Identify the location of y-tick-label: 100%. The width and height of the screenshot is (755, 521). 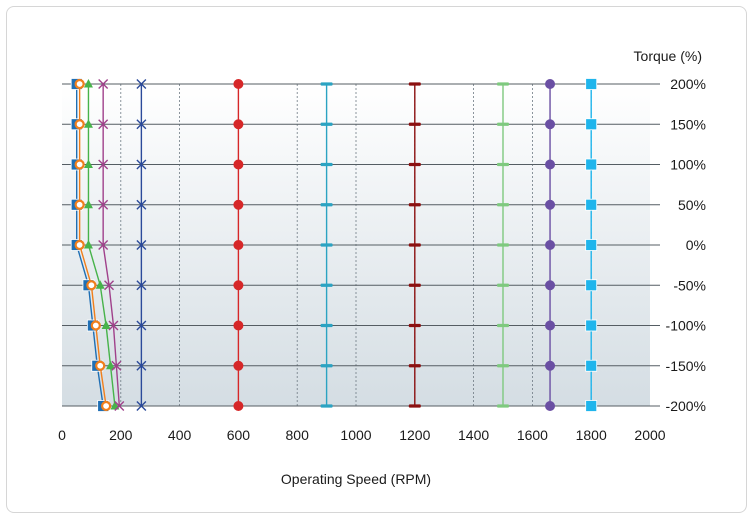
(688, 165).